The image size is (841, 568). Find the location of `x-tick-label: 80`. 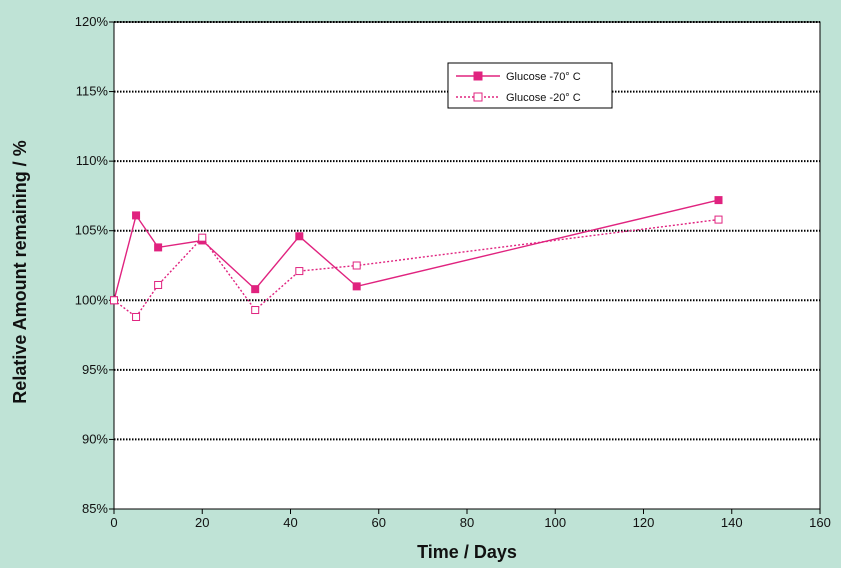

x-tick-label: 80 is located at coordinates (467, 522).